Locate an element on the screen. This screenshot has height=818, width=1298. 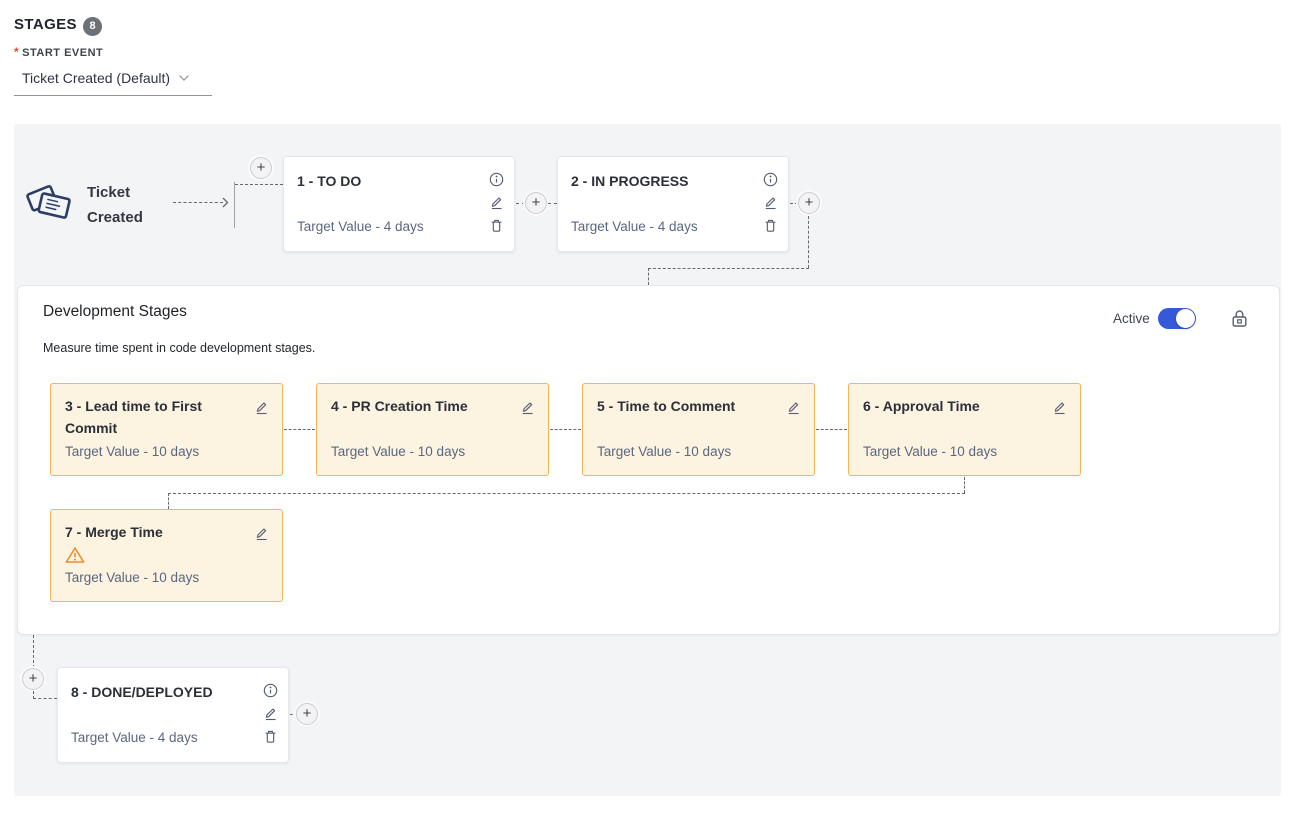
group-title: Development Stages is located at coordinates (115, 311).